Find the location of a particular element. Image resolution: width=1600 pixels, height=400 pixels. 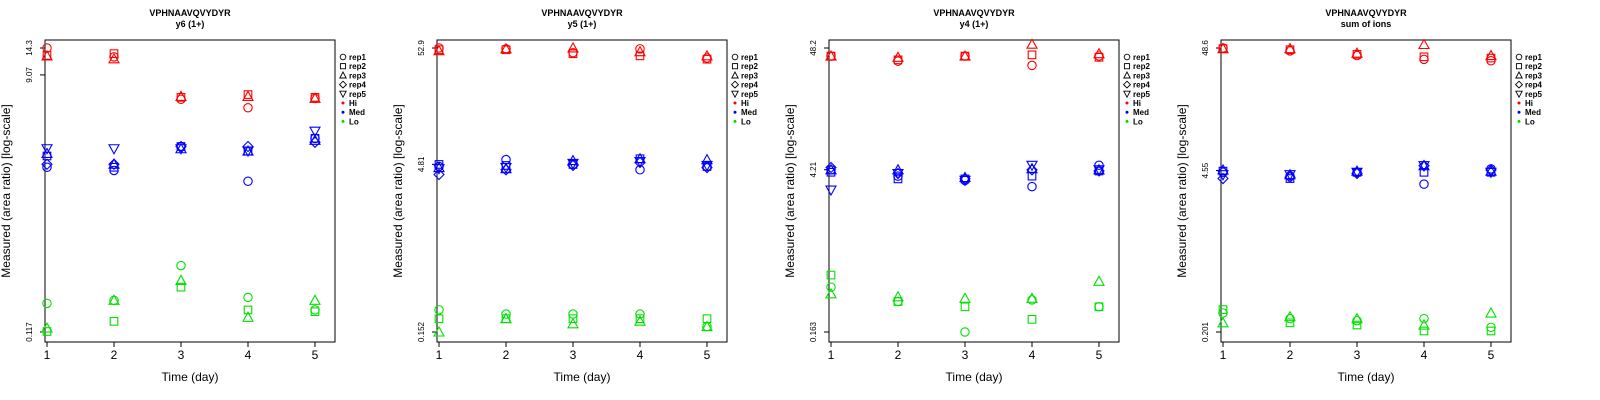

y-tick-label: 48.6 is located at coordinates (1205, 48).